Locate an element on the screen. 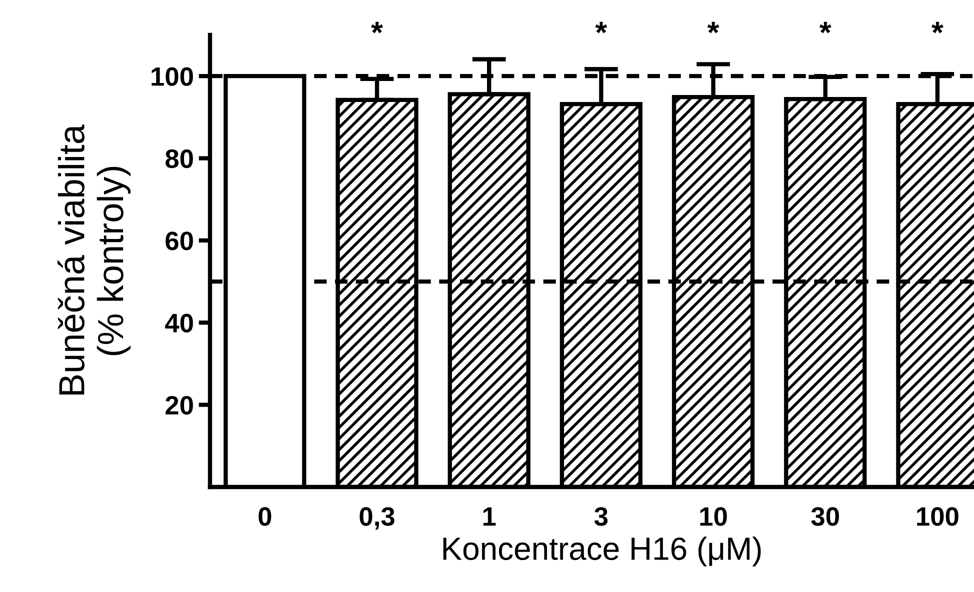 Image resolution: width=974 pixels, height=592 pixels. x-tick-label: 30 is located at coordinates (825, 516).